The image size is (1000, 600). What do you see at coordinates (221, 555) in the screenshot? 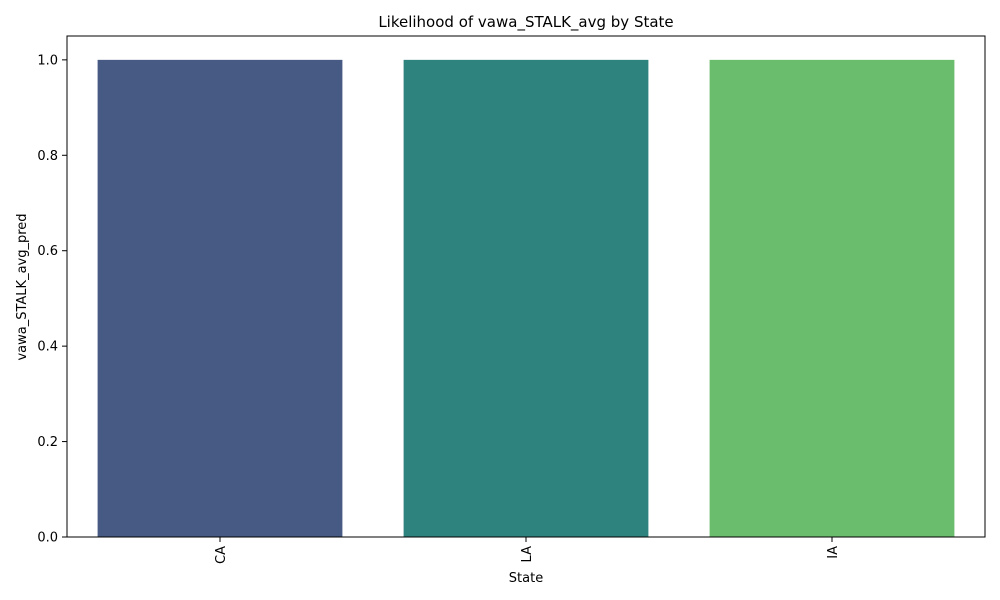
I see `x-tick-label: CA` at bounding box center [221, 555].